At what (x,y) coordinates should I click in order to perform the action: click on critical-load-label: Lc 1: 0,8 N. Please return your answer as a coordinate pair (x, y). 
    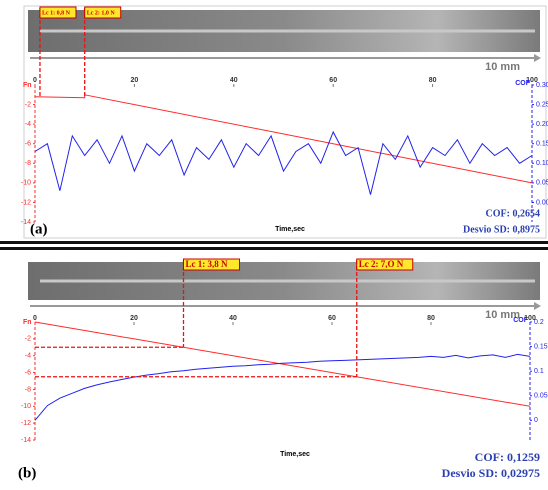
    Looking at the image, I should click on (56, 13).